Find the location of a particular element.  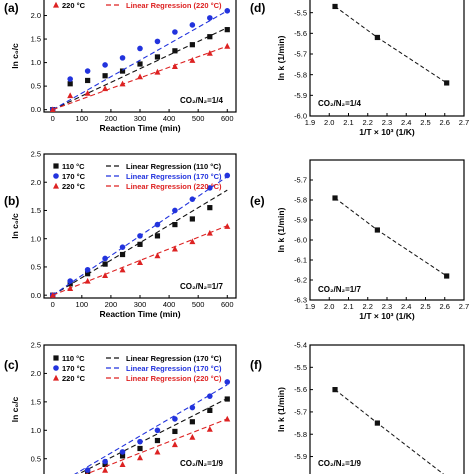

y-tick-label: -5.7 is located at coordinates (300, 54).